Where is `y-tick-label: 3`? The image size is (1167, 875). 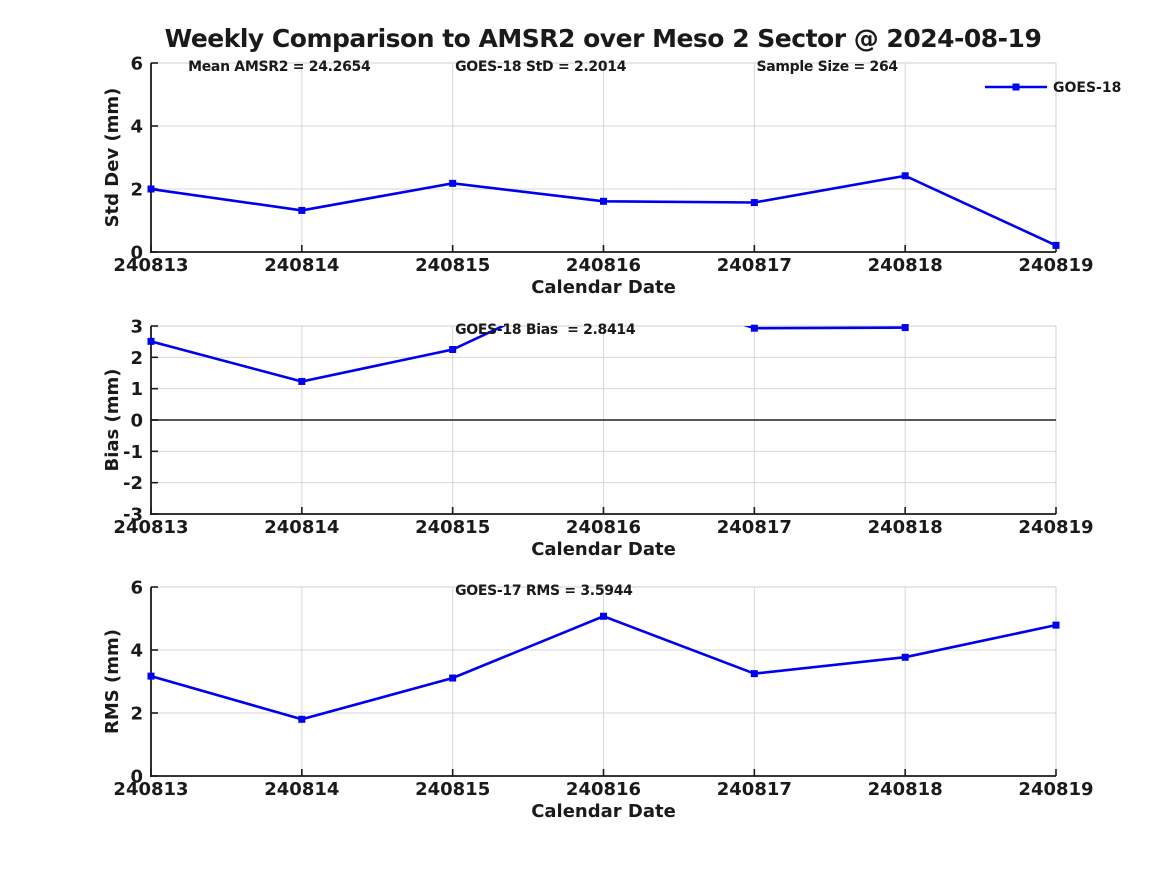
y-tick-label: 3 is located at coordinates (136, 327).